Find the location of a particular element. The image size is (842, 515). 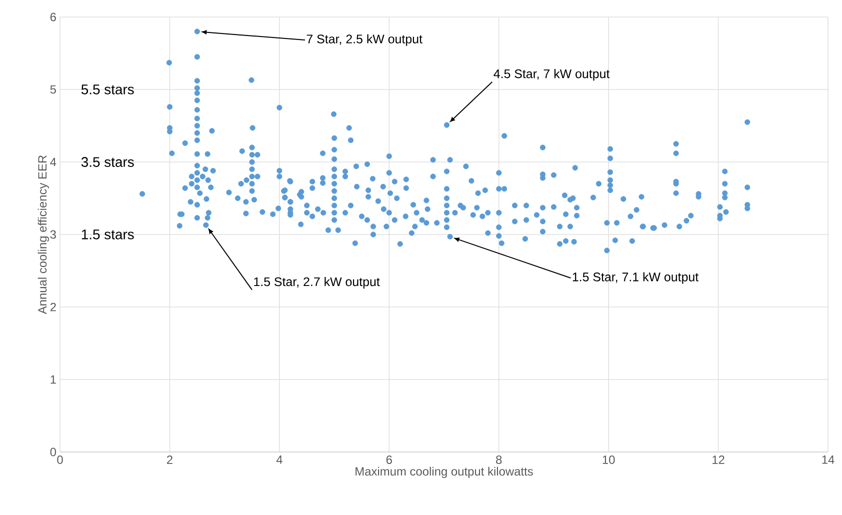

annotation: 5.5 stars is located at coordinates (107, 89).